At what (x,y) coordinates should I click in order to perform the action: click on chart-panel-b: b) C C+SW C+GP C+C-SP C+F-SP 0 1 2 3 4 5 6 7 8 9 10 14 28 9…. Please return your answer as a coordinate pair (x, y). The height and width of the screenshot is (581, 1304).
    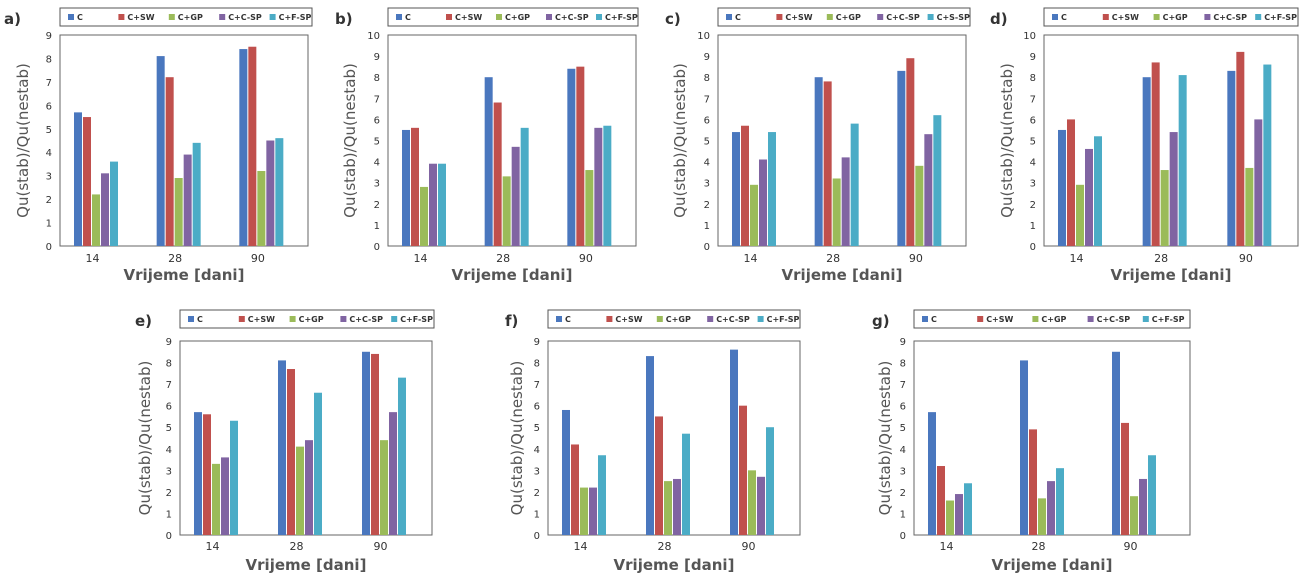
    Looking at the image, I should click on (487, 145).